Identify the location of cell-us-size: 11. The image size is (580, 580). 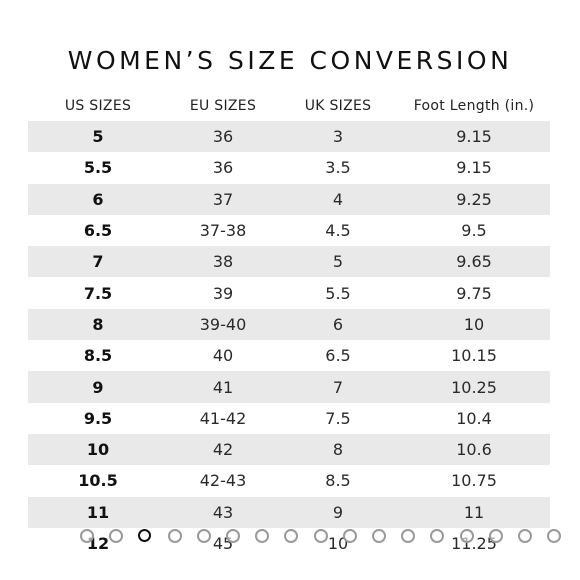
(98, 512).